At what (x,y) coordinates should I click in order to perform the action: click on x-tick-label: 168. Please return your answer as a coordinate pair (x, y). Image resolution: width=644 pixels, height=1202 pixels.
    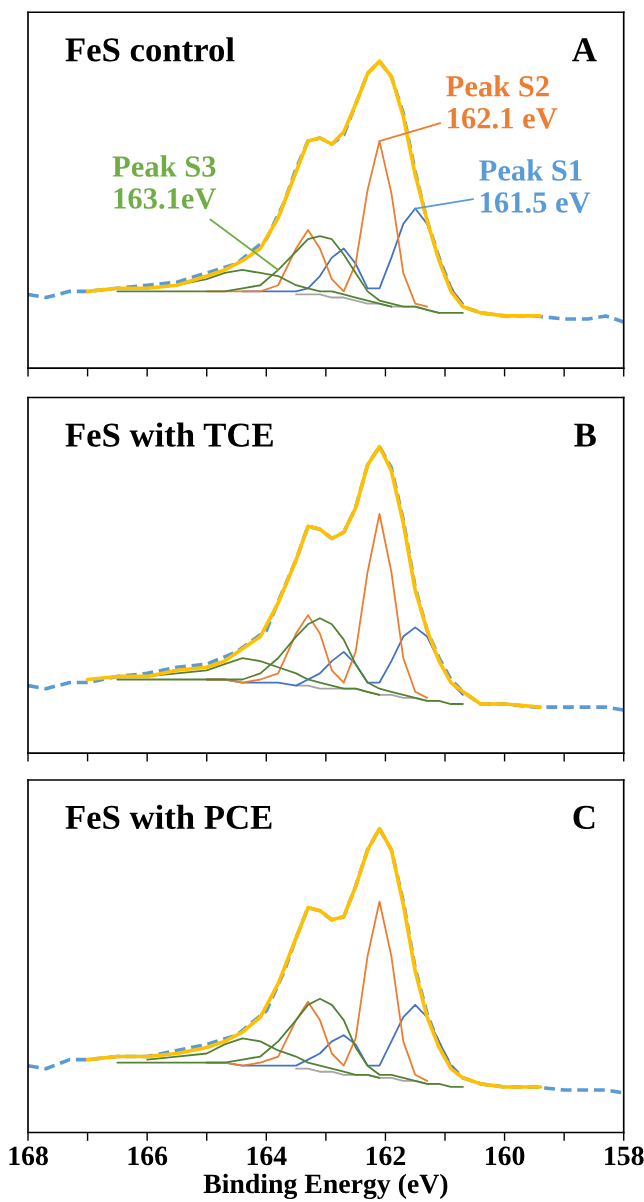
    Looking at the image, I should click on (28, 1156).